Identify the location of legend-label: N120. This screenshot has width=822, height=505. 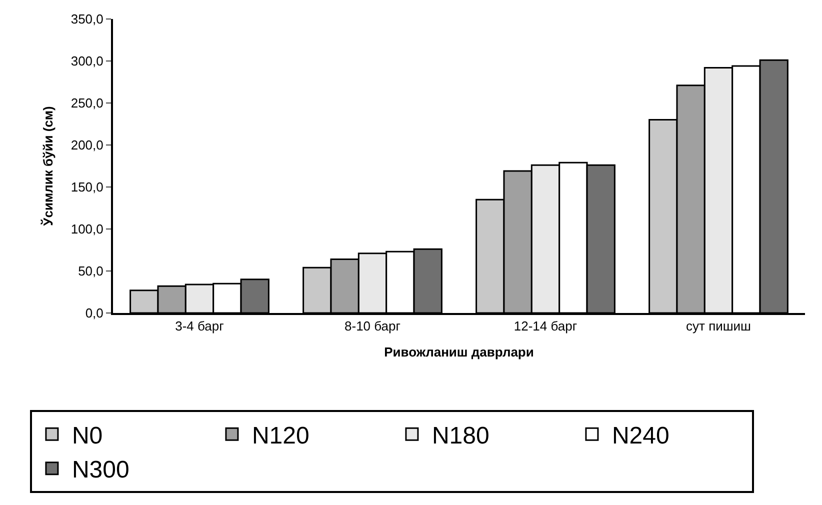
(281, 436).